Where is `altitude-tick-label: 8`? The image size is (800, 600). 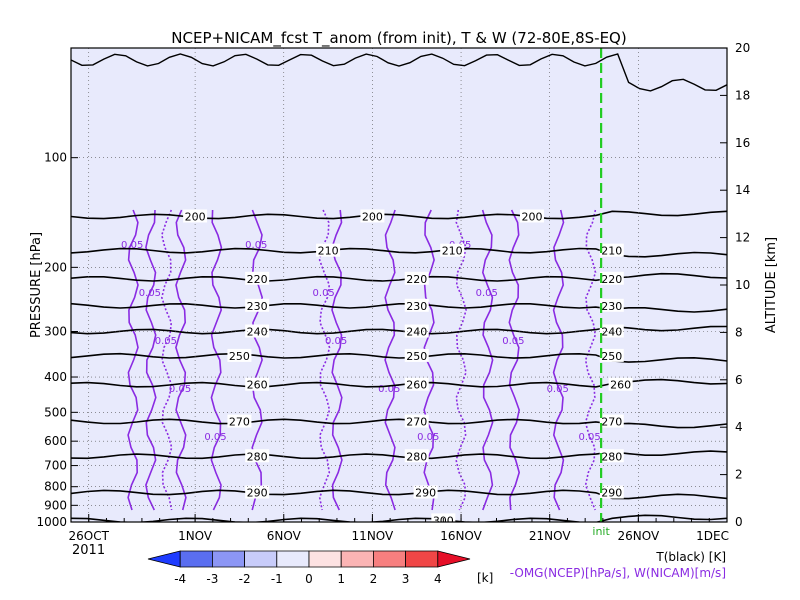
altitude-tick-label: 8 is located at coordinates (739, 332).